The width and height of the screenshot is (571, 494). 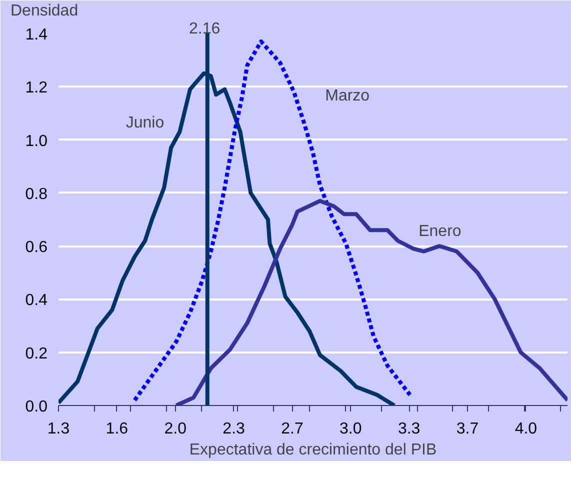 What do you see at coordinates (347, 96) in the screenshot?
I see `series-label: Marzo` at bounding box center [347, 96].